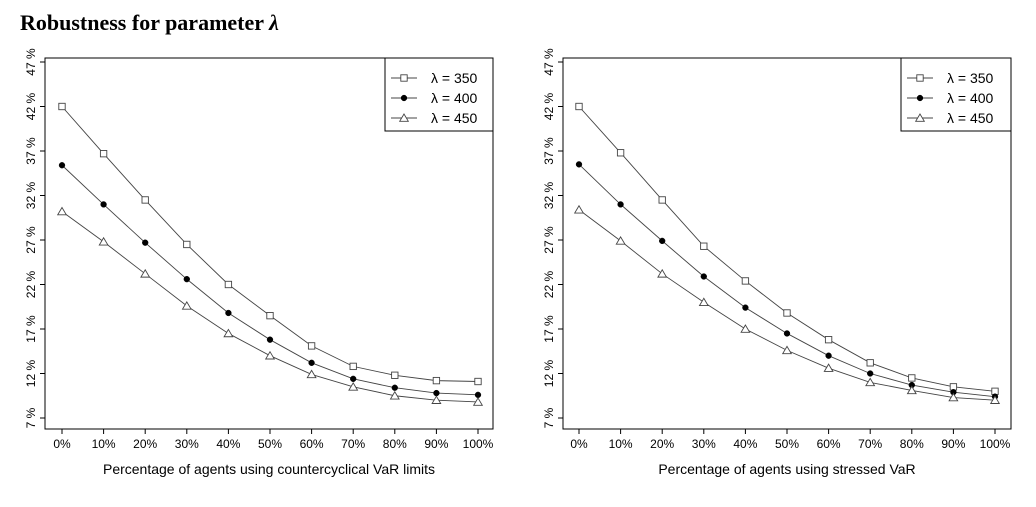 This screenshot has width=1036, height=507. I want to click on y-tick-label: 42 %, so click(549, 106).